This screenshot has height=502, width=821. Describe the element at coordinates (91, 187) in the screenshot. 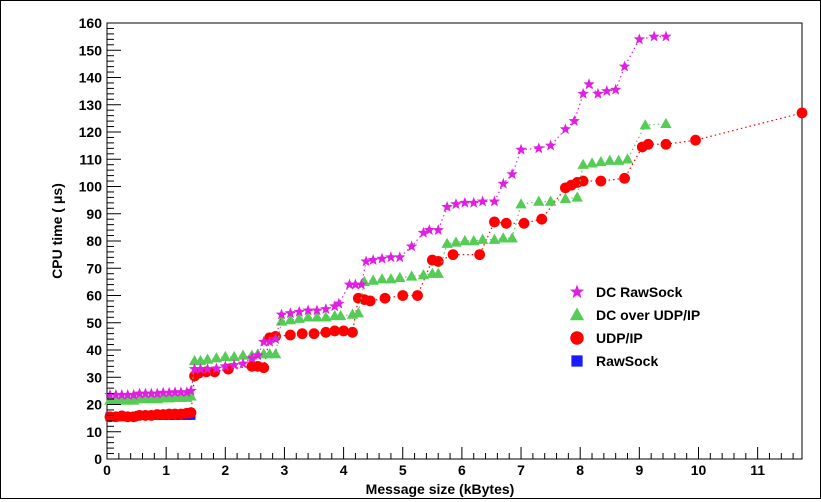

I see `y-tick-label: 100` at that location.